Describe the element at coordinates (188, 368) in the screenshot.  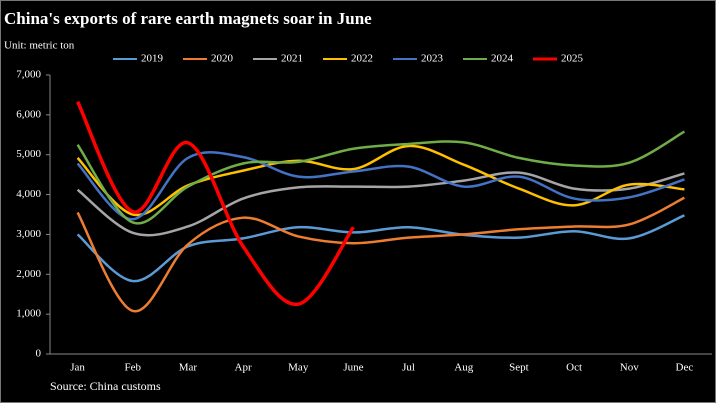
I see `x-tick-label: Mar` at that location.